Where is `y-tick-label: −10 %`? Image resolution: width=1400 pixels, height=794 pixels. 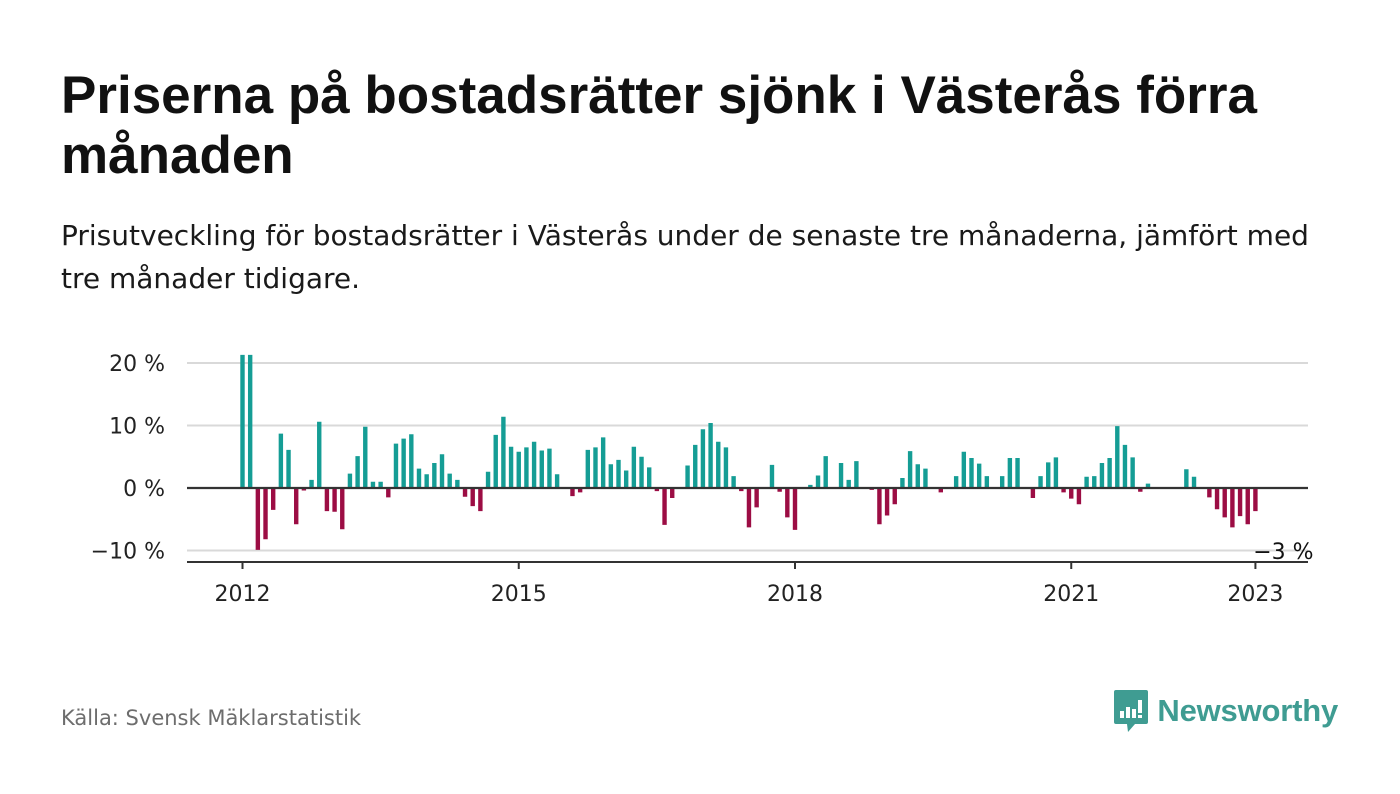
y-tick-label: −10 % is located at coordinates (128, 552).